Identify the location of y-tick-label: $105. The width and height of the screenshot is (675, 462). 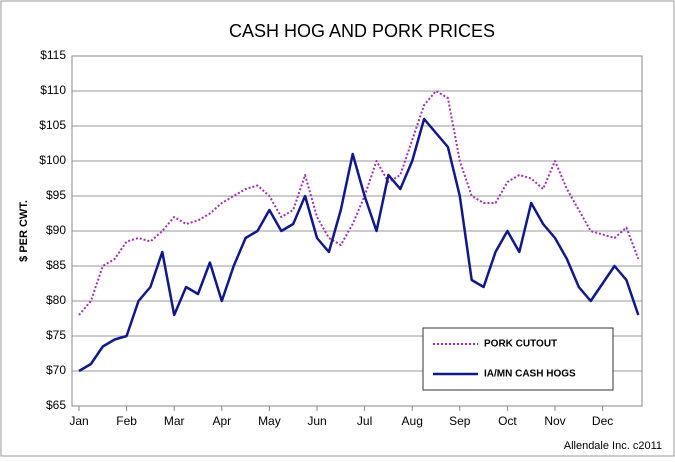
(52, 125).